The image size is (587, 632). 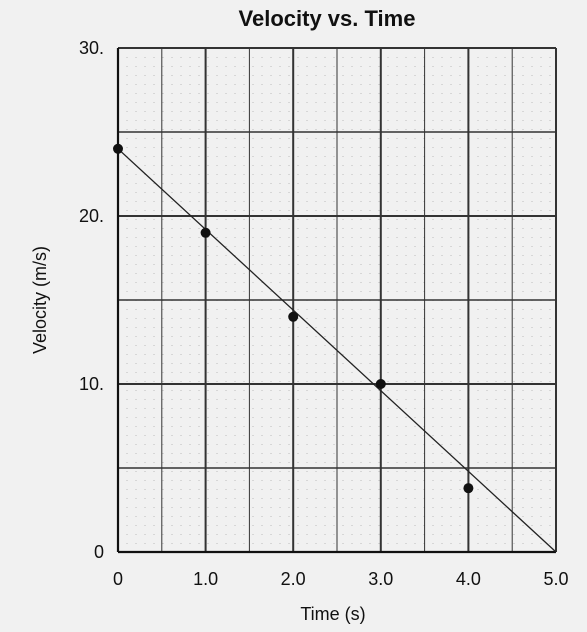 What do you see at coordinates (327, 18) in the screenshot?
I see `chart-title: Velocity vs. Time` at bounding box center [327, 18].